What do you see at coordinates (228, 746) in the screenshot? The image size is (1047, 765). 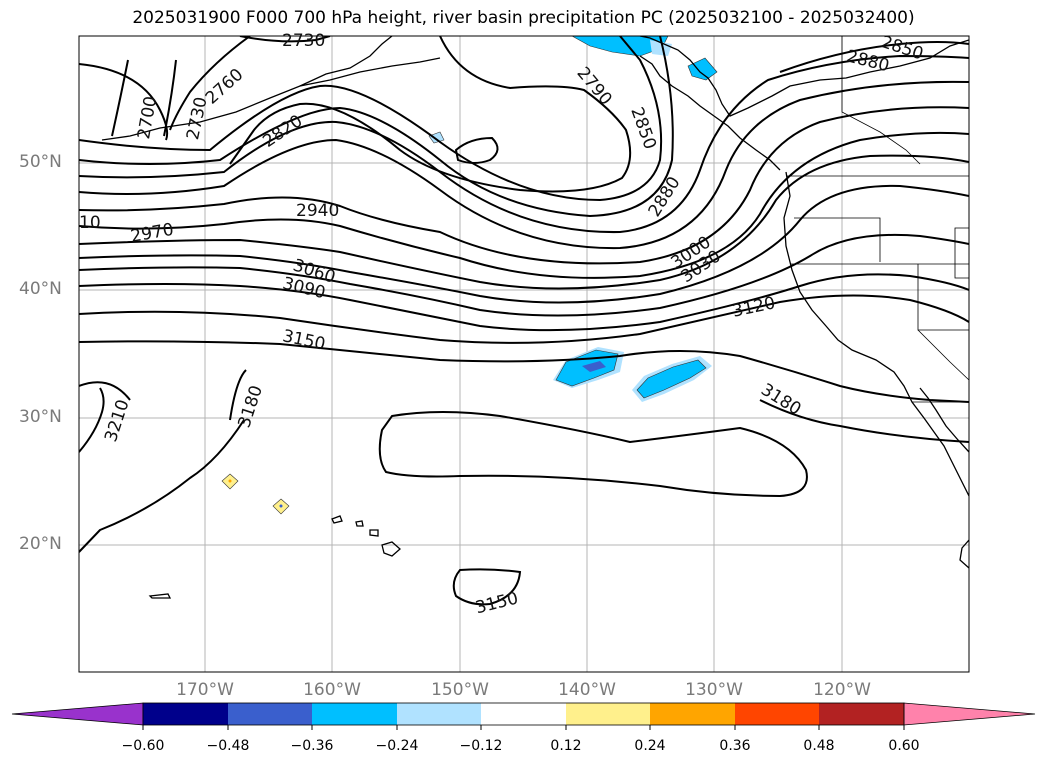 I see `colorbar-tick-label: −0.48` at bounding box center [228, 746].